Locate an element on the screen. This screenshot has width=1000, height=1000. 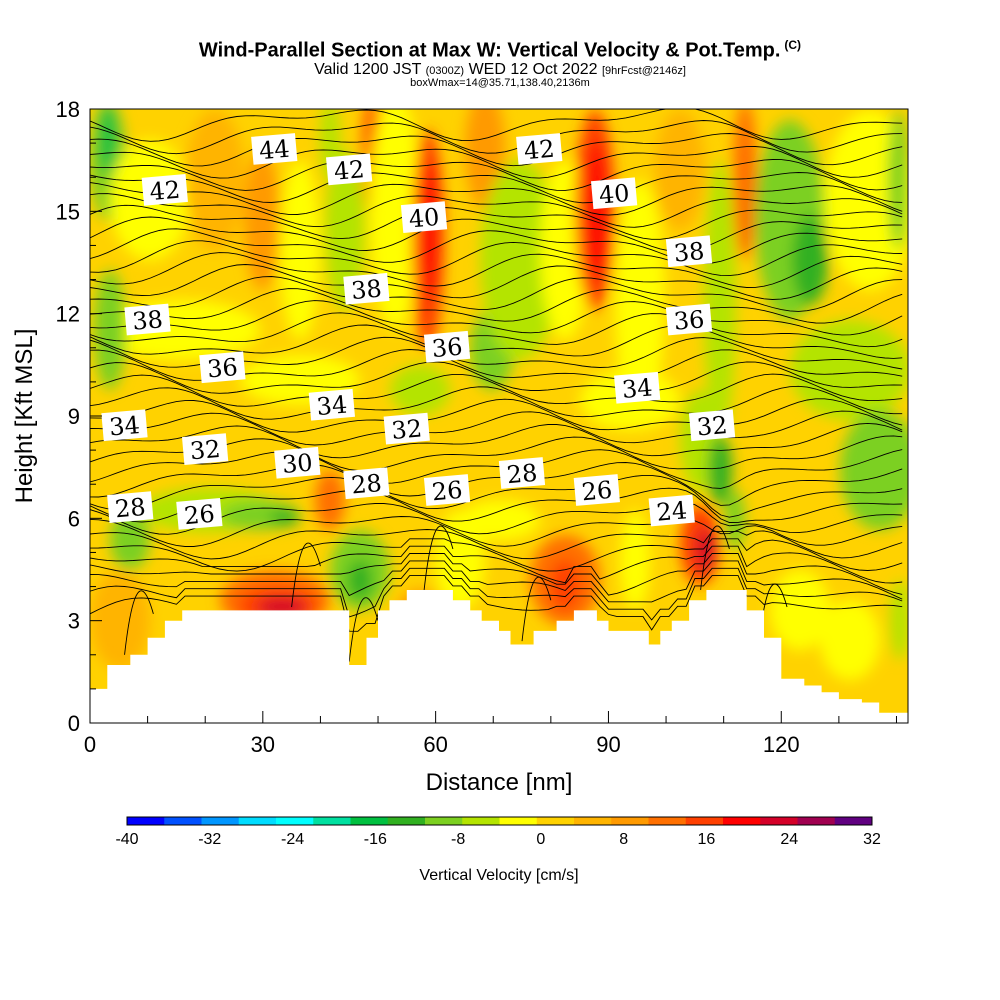
theta-label: 34 is located at coordinates (124, 425).